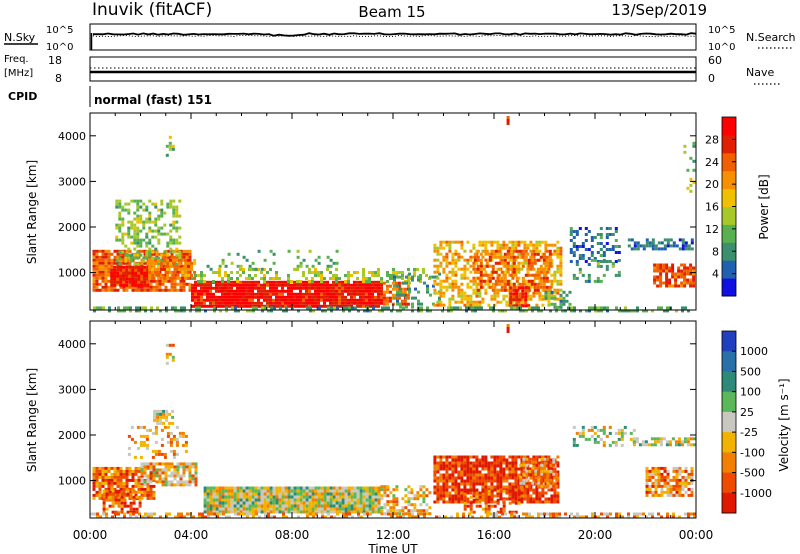 The image size is (800, 554). I want to click on power-colorbar-segment, so click(729, 269).